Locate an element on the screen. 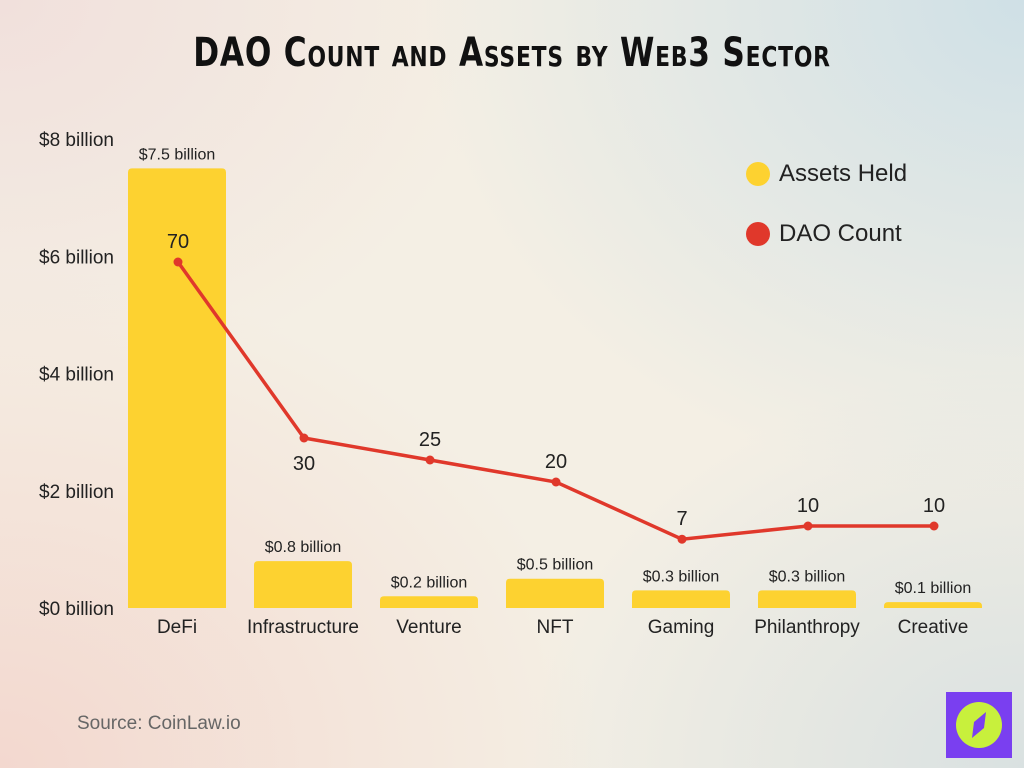 The height and width of the screenshot is (768, 1024). x-tick-label: NFT is located at coordinates (555, 627).